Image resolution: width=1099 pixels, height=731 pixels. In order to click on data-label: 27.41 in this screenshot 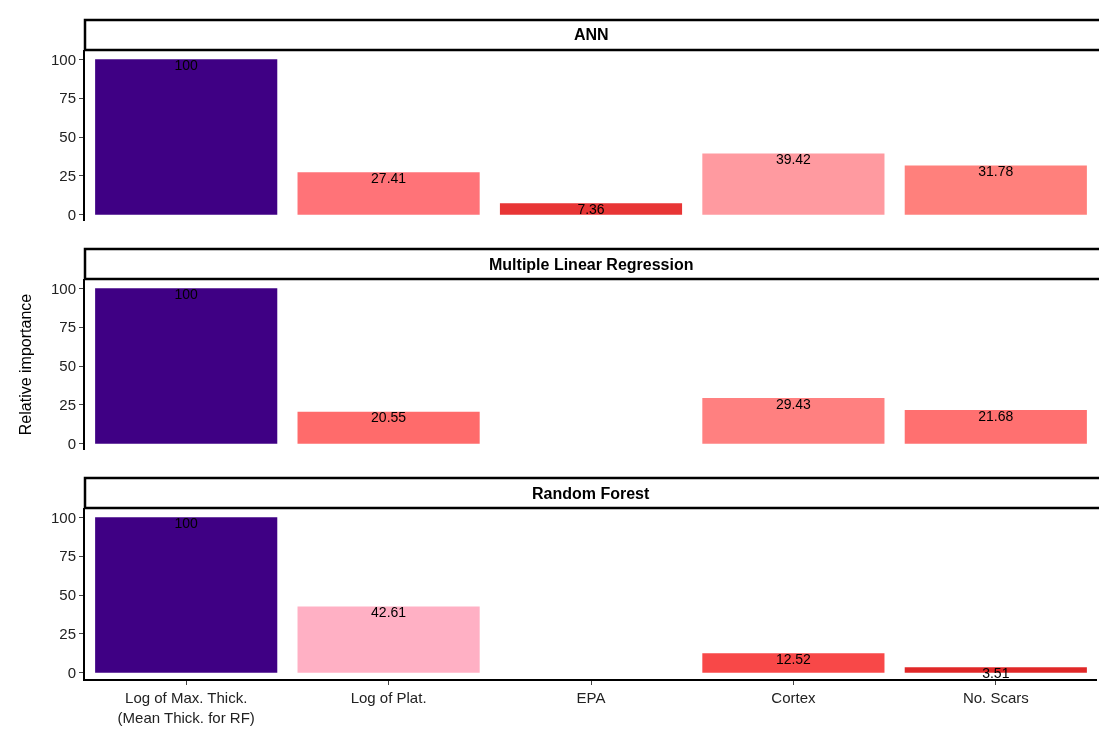, I will do `click(389, 177)`.